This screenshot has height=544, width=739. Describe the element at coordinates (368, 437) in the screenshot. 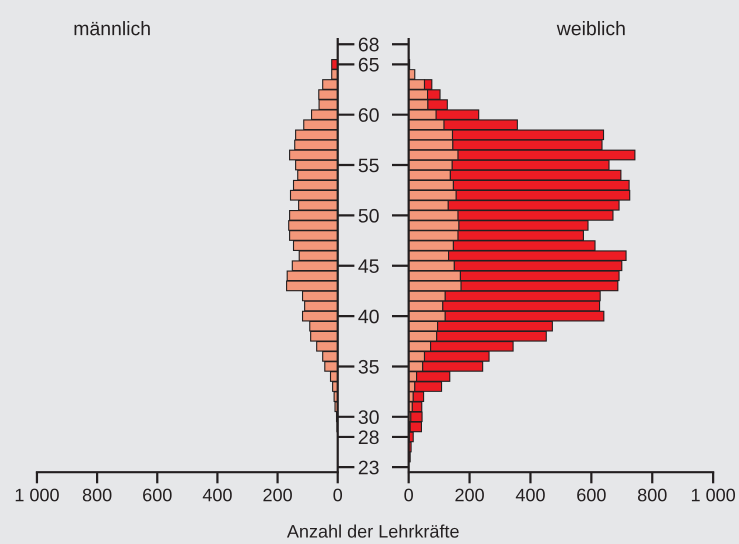

I see `y-tick-label: 28` at that location.